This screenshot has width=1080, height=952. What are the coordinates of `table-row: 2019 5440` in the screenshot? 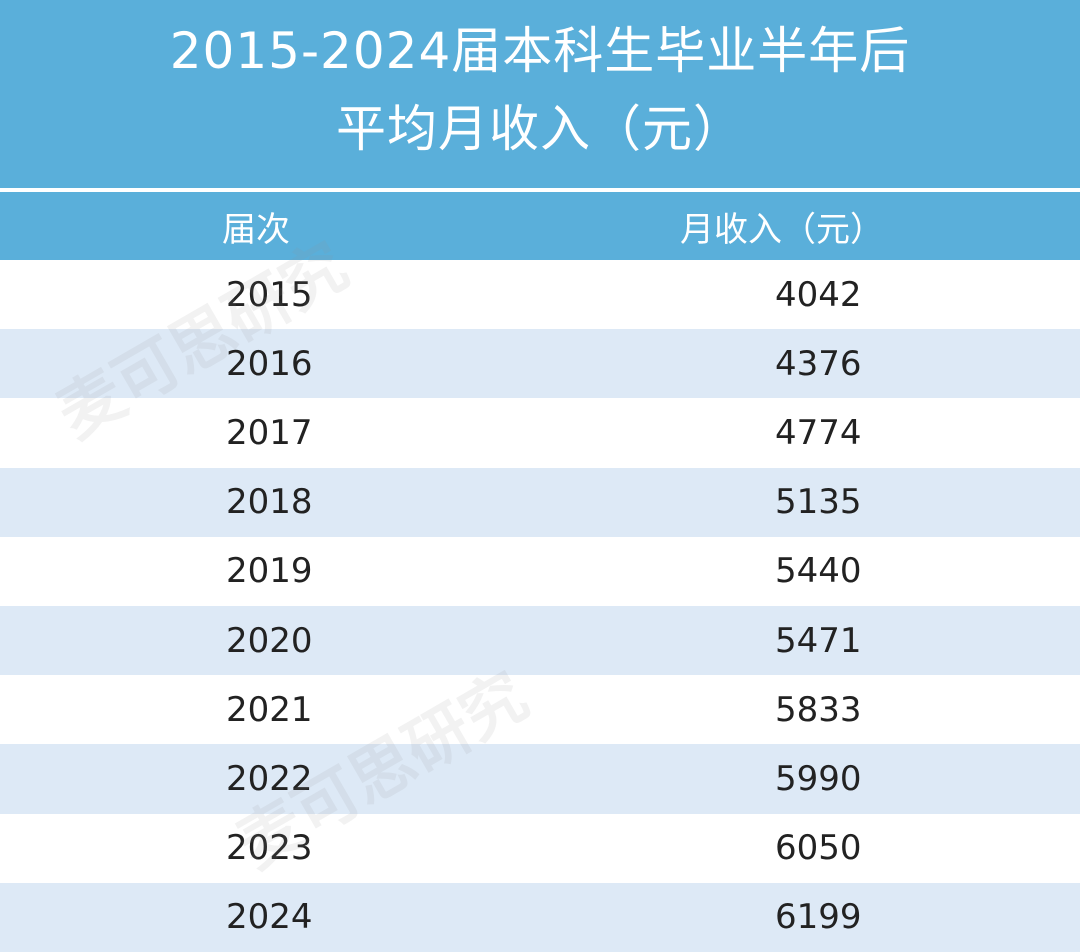 It's located at (540, 571).